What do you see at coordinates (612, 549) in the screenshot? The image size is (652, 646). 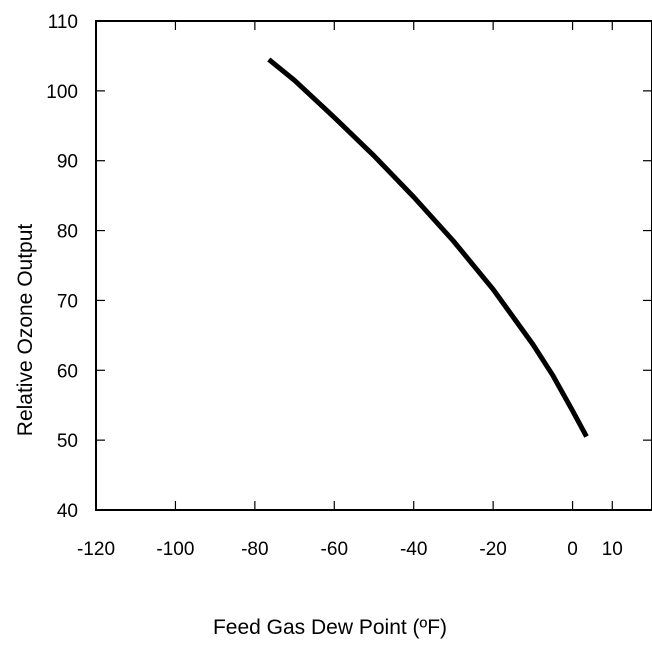 I see `x-tick-label: 10` at bounding box center [612, 549].